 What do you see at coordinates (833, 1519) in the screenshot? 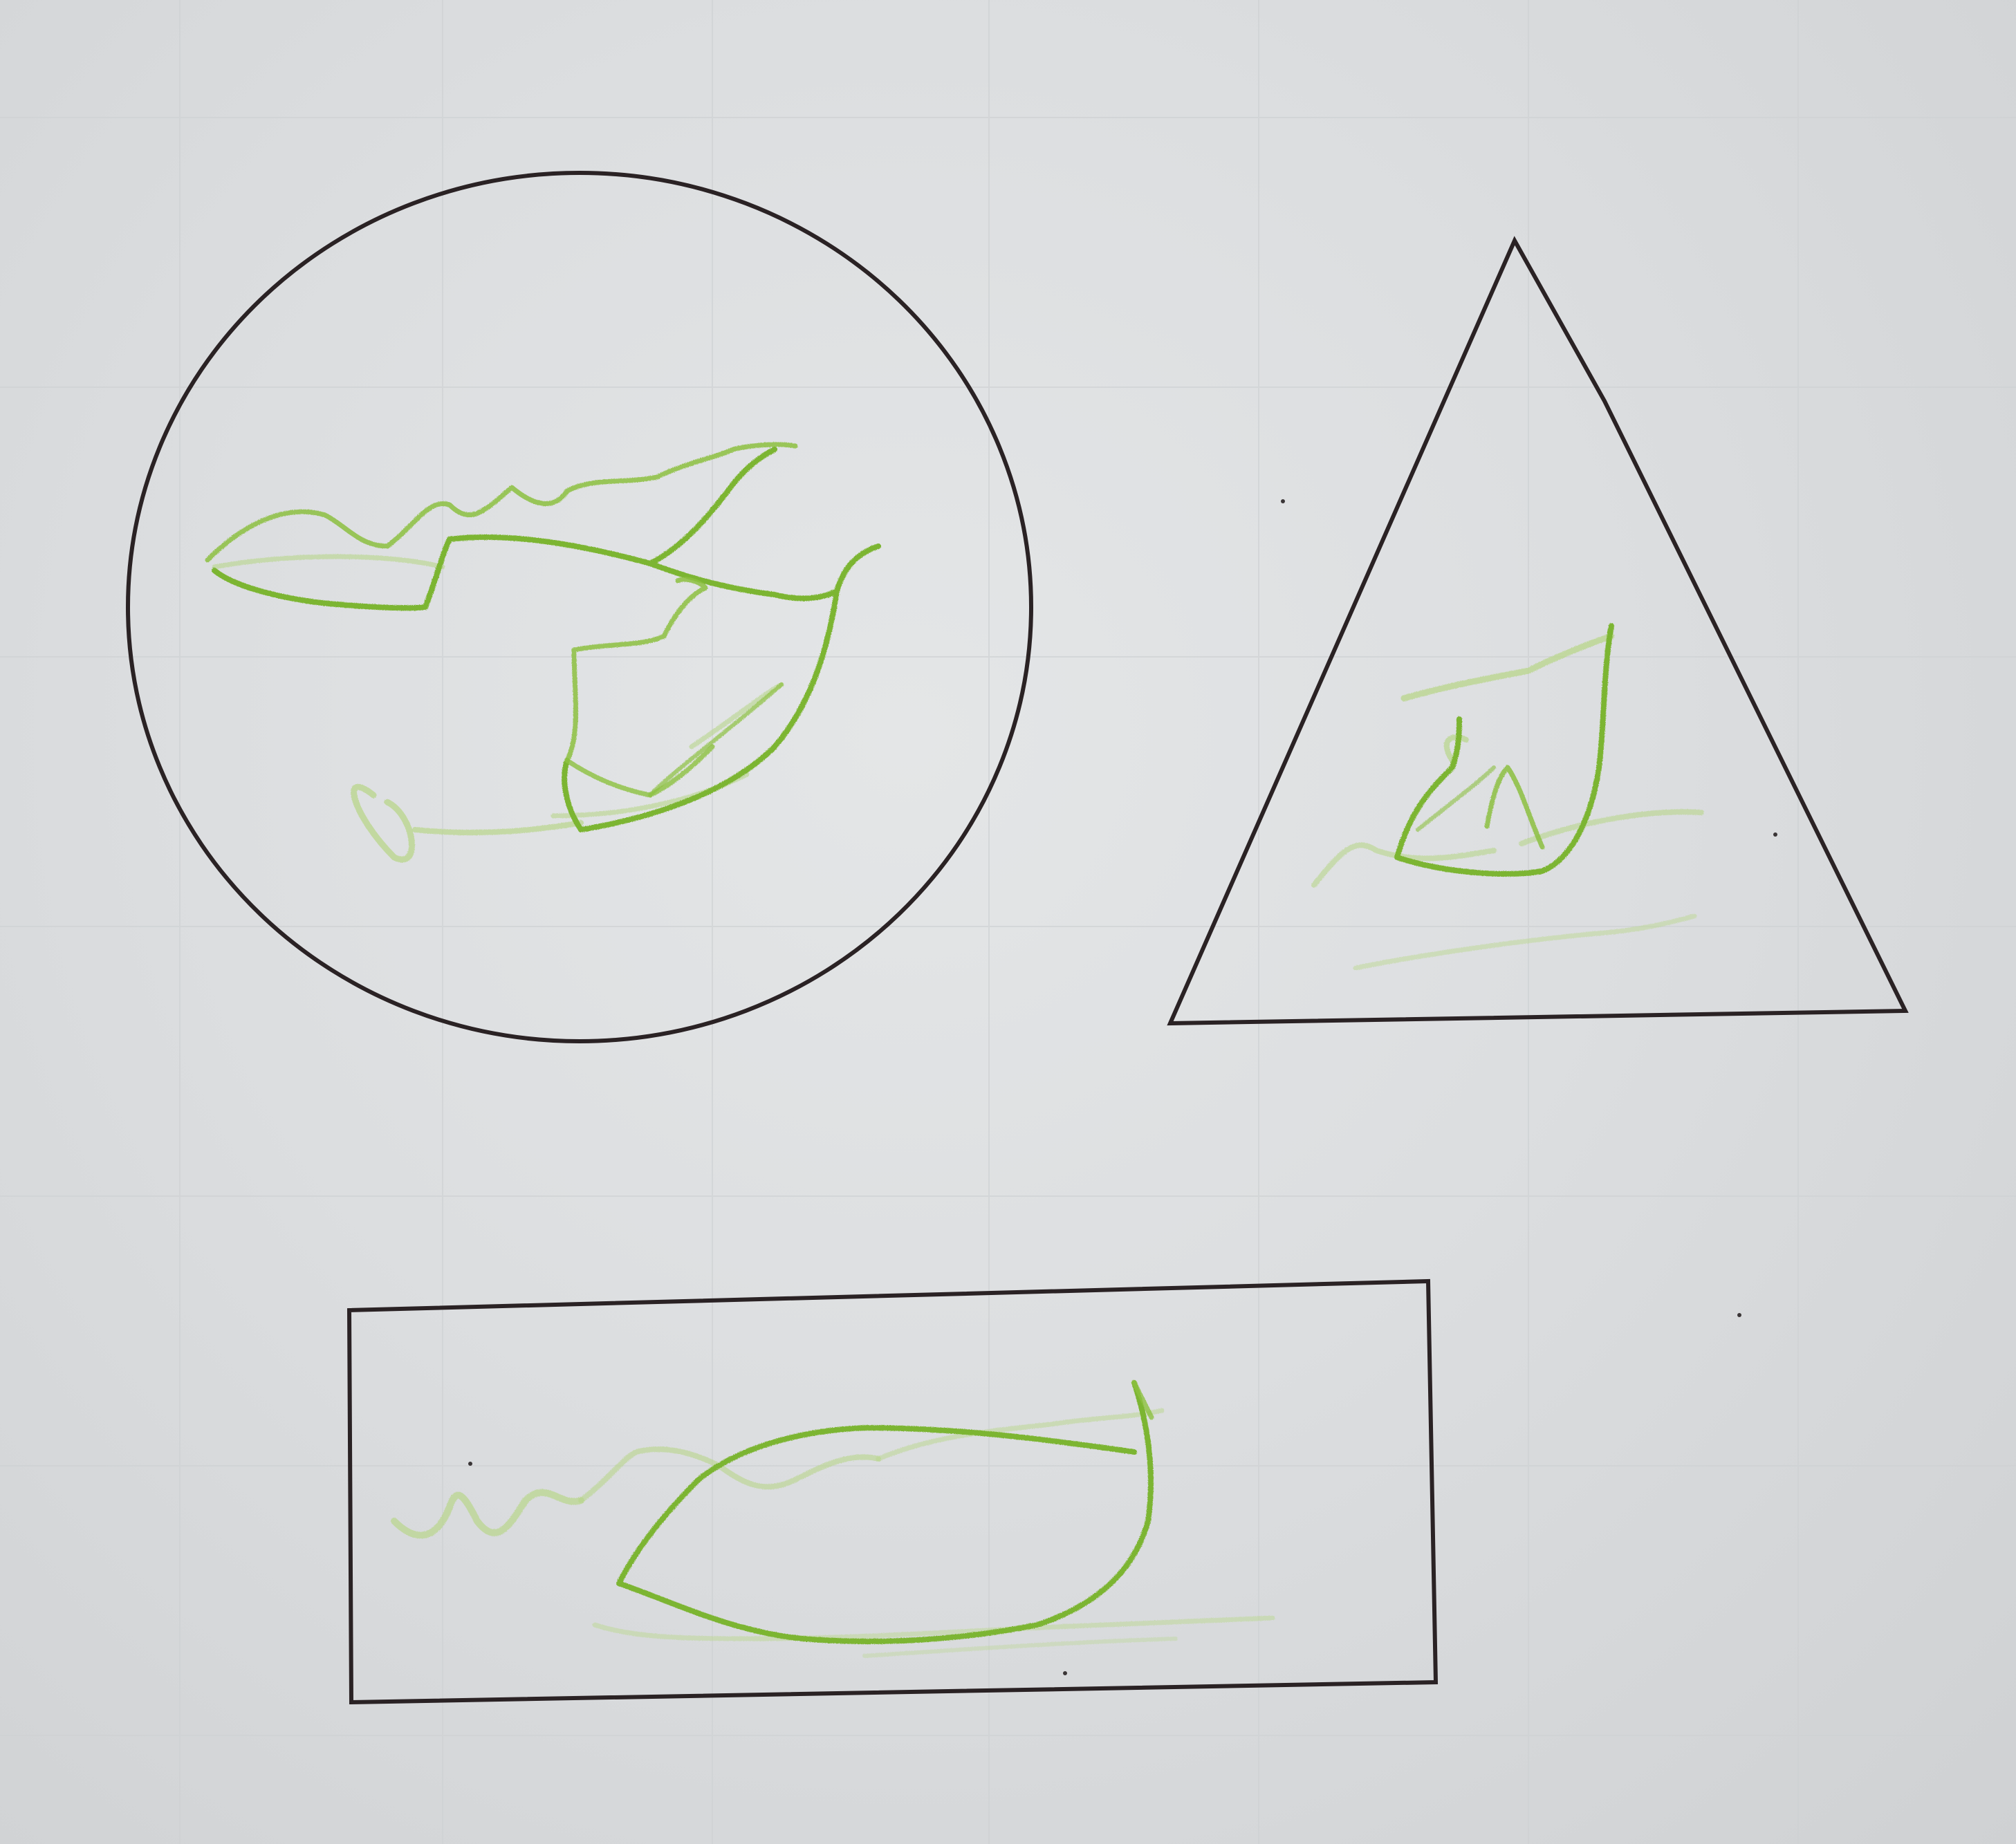
I see `rectangle-scribble` at bounding box center [833, 1519].